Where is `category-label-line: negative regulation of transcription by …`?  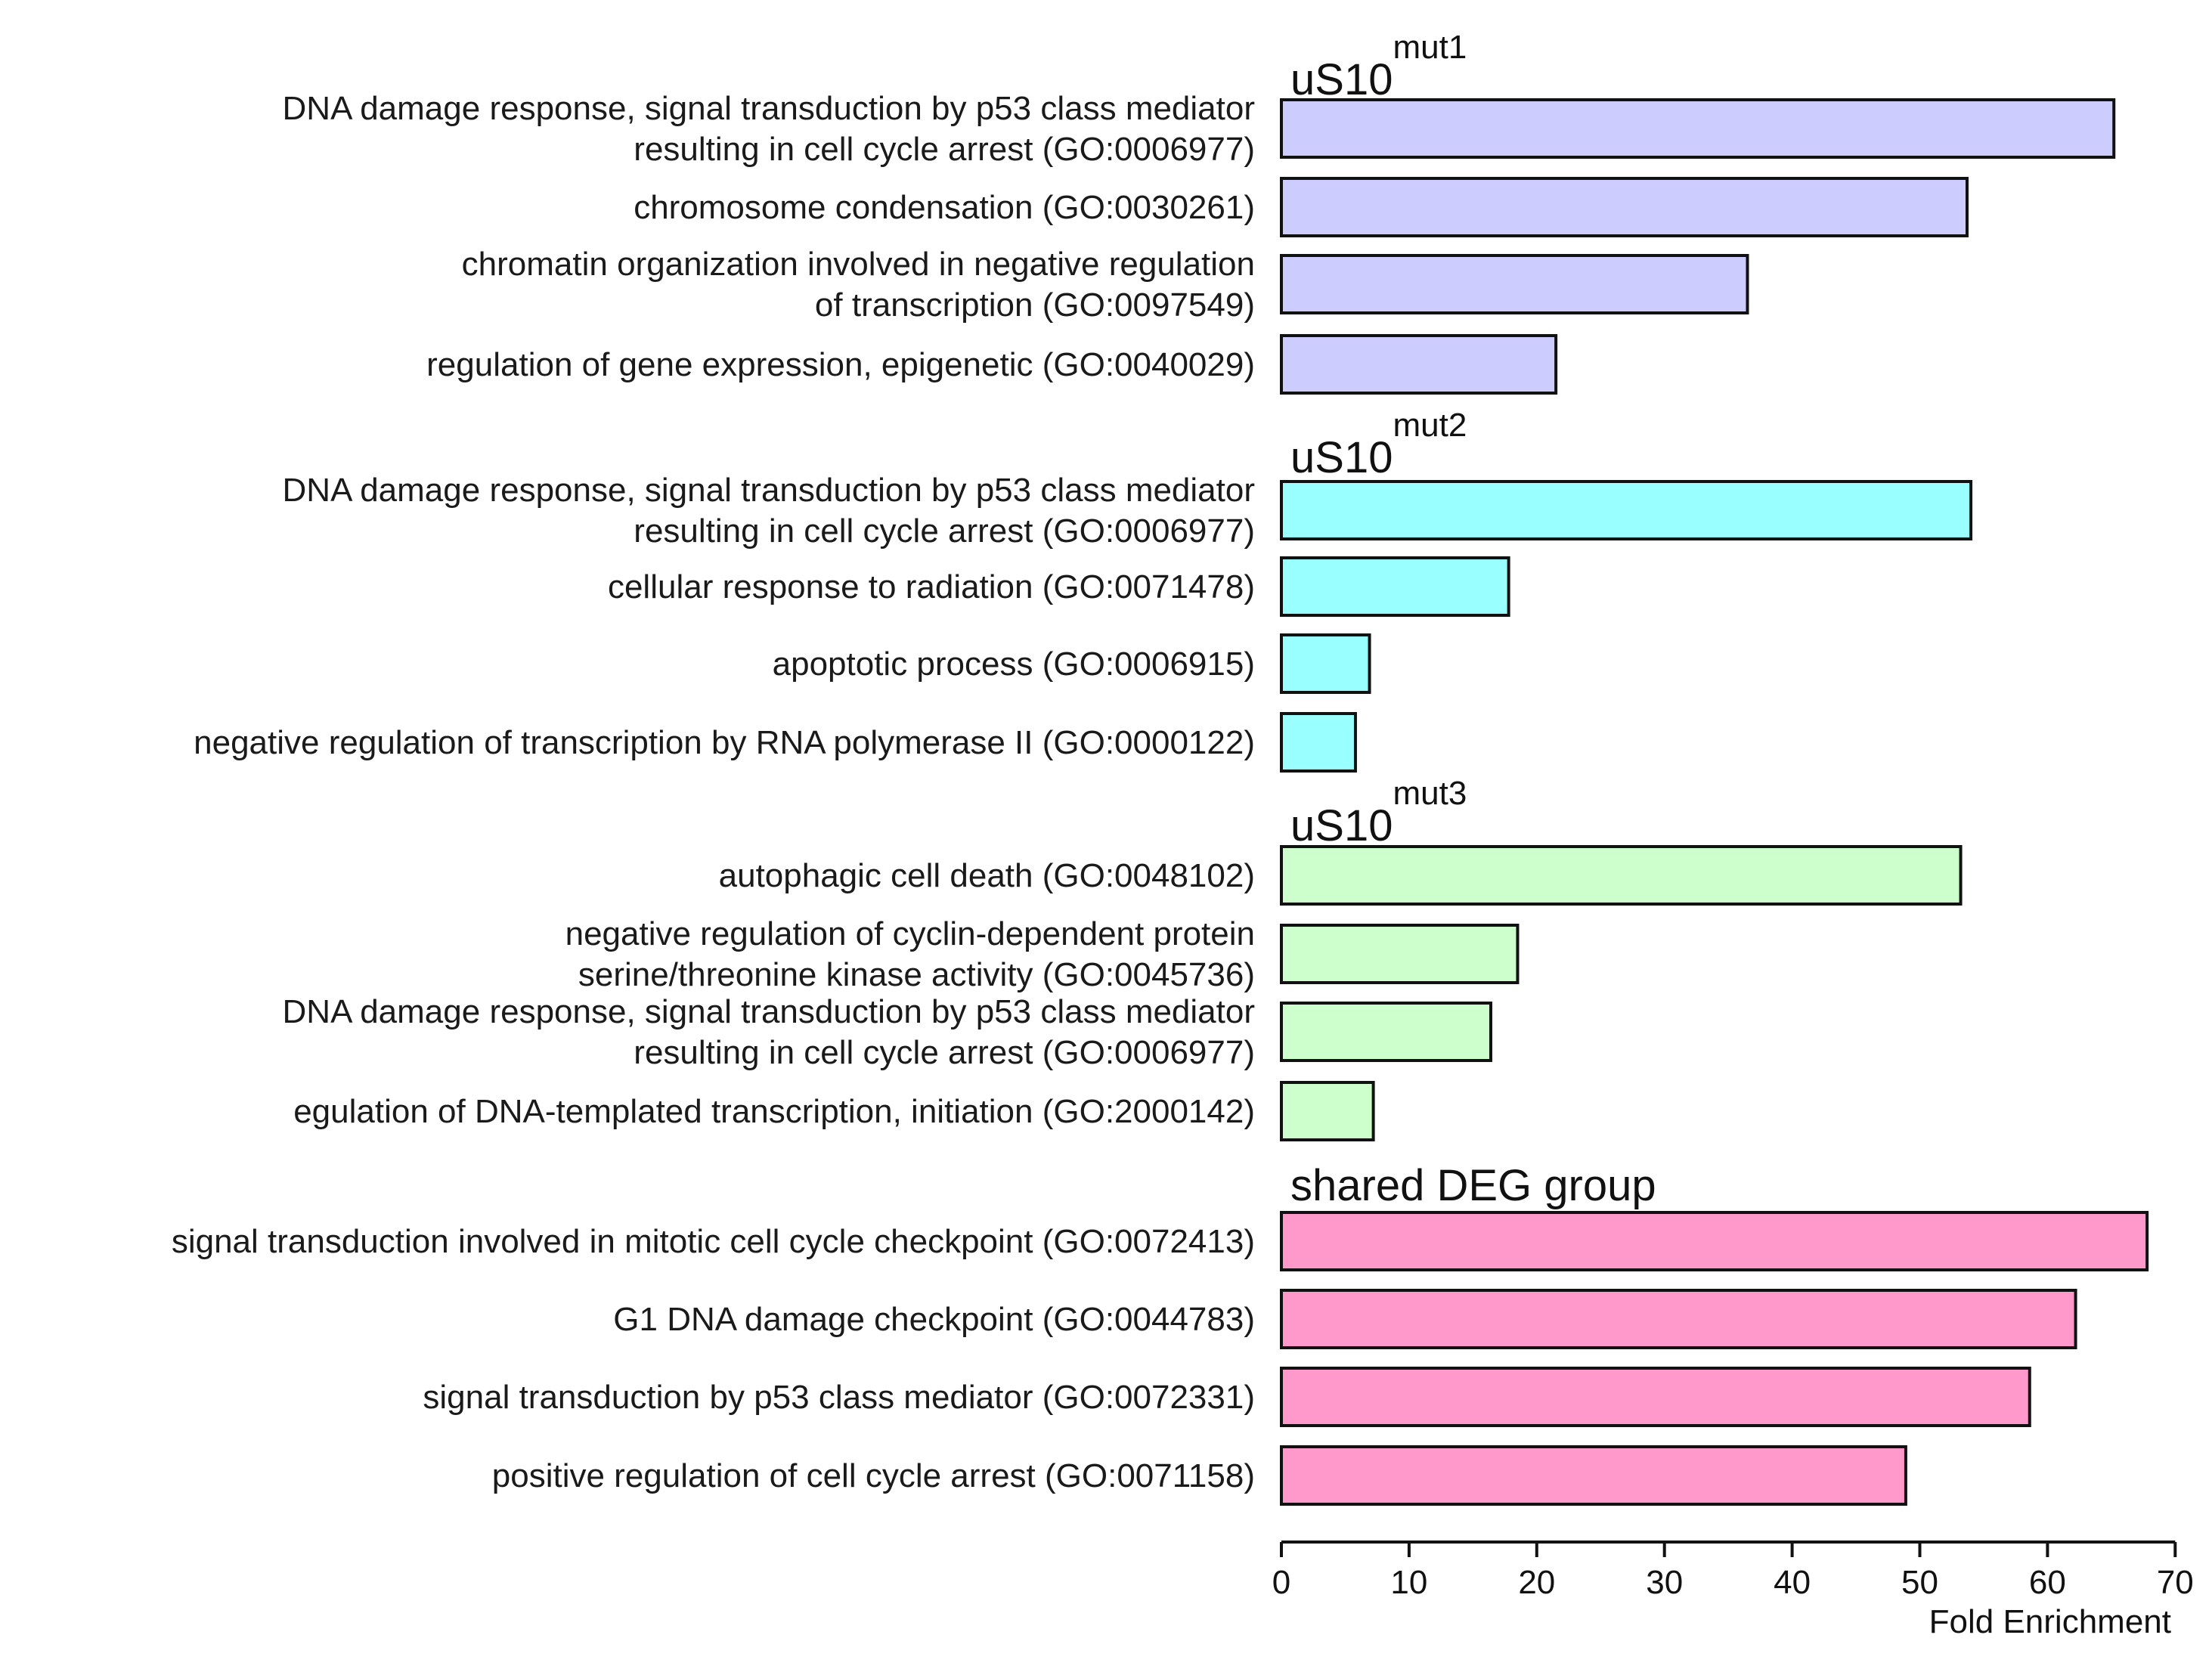
category-label-line: negative regulation of transcription by … is located at coordinates (724, 742).